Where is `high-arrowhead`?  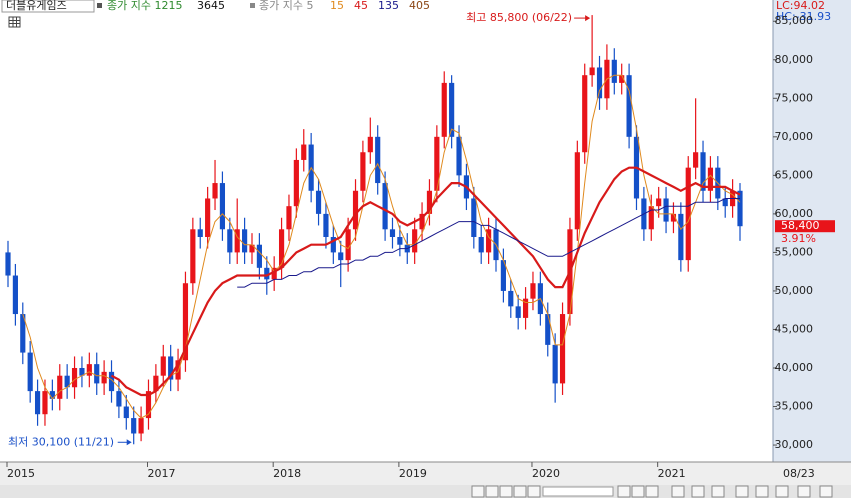
high-arrowhead is located at coordinates (588, 18).